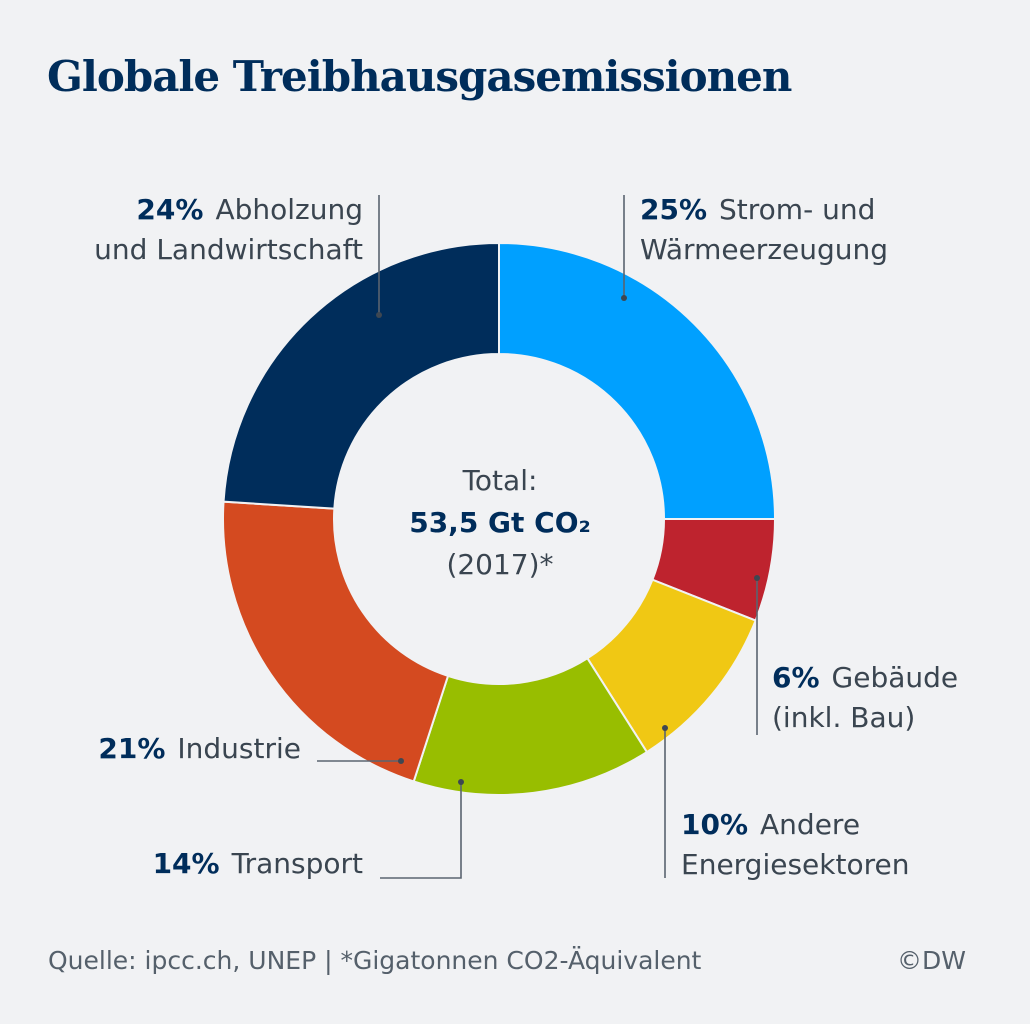 The image size is (1030, 1024). I want to click on leader-dot-gebaeude, so click(757, 578).